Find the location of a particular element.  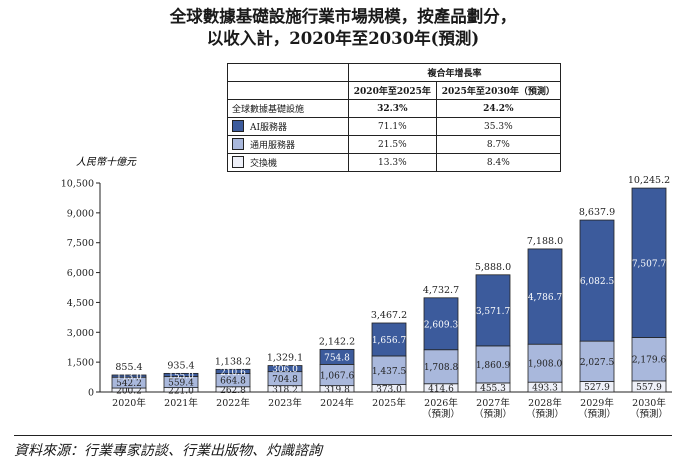

cagr-row-label: 交換機 is located at coordinates (264, 164).